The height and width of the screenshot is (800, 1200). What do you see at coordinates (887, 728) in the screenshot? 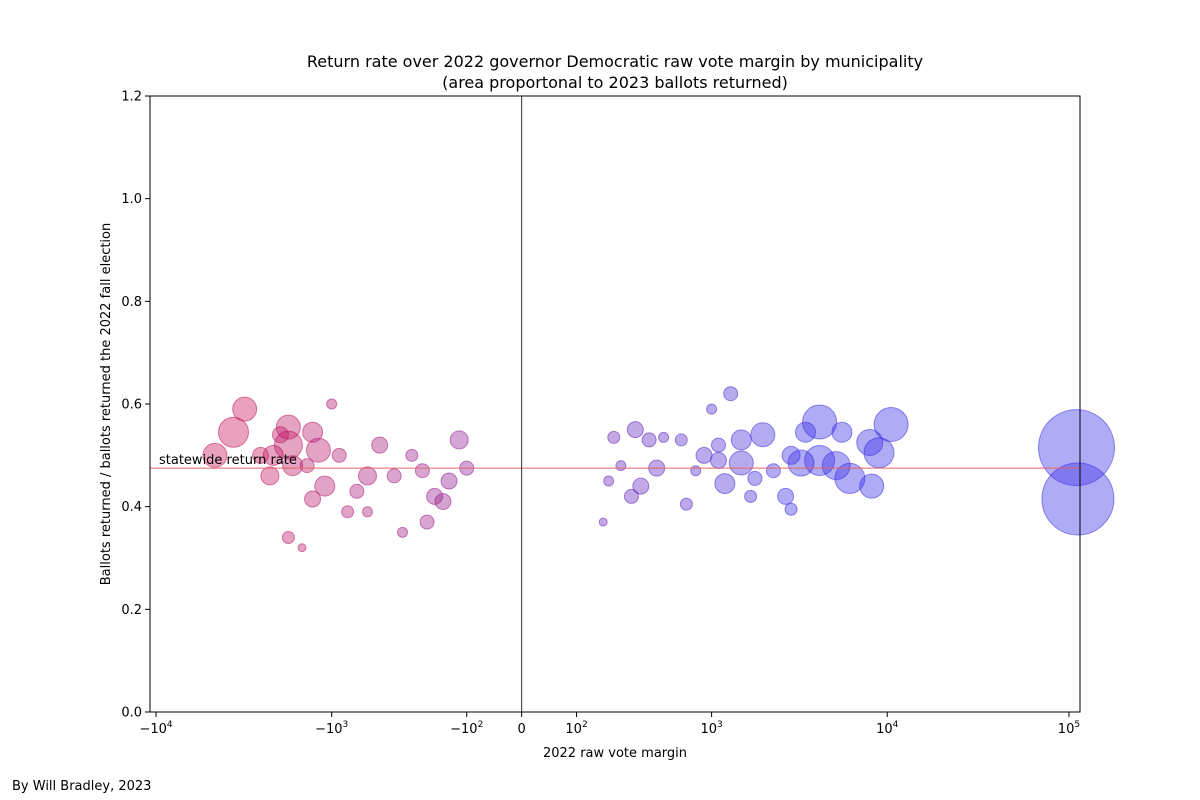
I see `x-tick-label: 10⁴` at bounding box center [887, 728].